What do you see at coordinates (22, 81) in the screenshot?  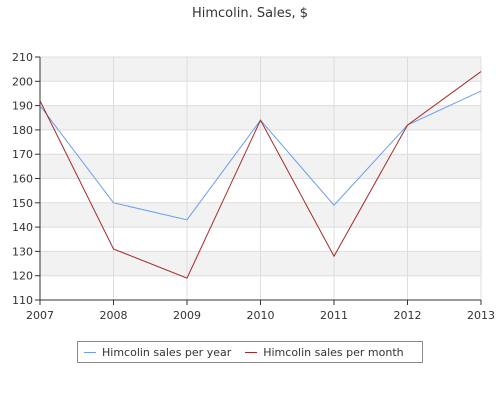 I see `y-tick-label: 200` at bounding box center [22, 81].